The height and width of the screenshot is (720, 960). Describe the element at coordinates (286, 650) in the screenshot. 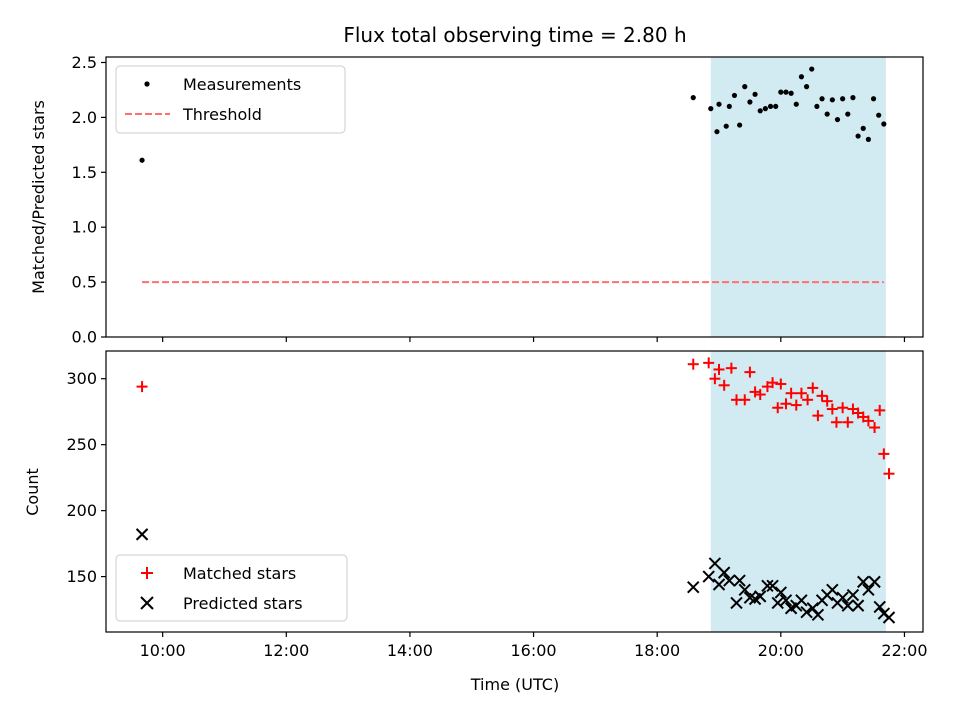

I see `xtick-label-1: 12:00` at that location.